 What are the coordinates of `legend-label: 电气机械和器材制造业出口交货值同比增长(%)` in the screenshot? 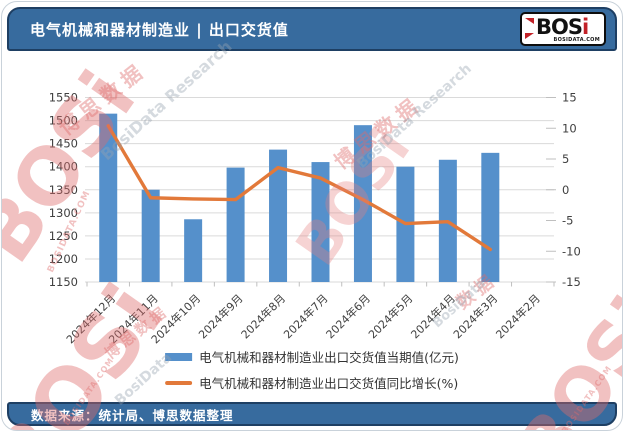 It's located at (329, 383).